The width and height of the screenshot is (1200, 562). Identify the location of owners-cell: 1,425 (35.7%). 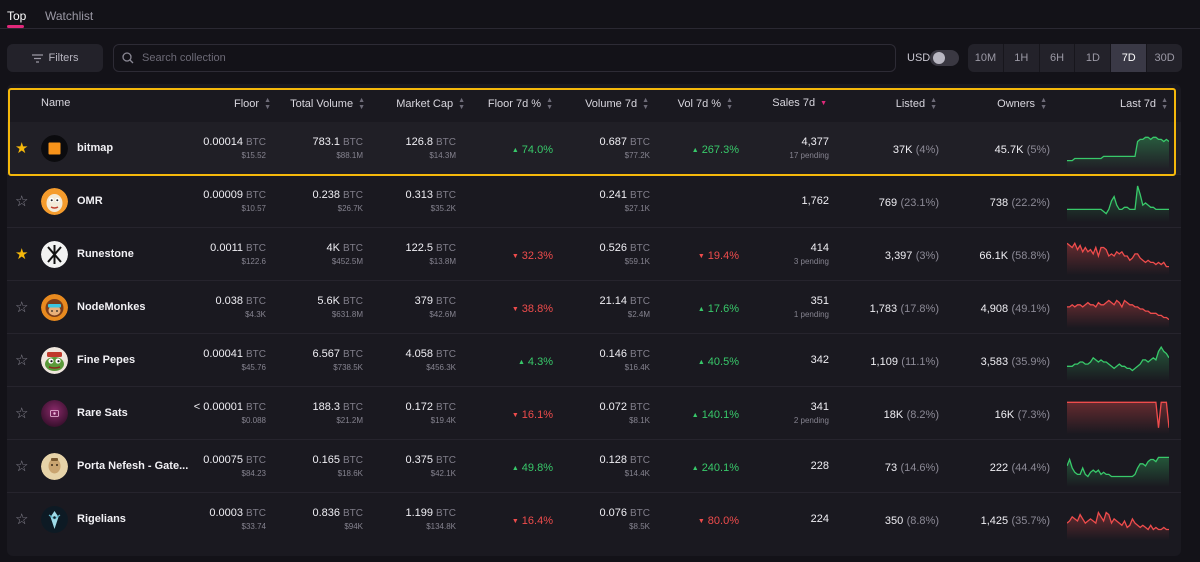
(993, 520).